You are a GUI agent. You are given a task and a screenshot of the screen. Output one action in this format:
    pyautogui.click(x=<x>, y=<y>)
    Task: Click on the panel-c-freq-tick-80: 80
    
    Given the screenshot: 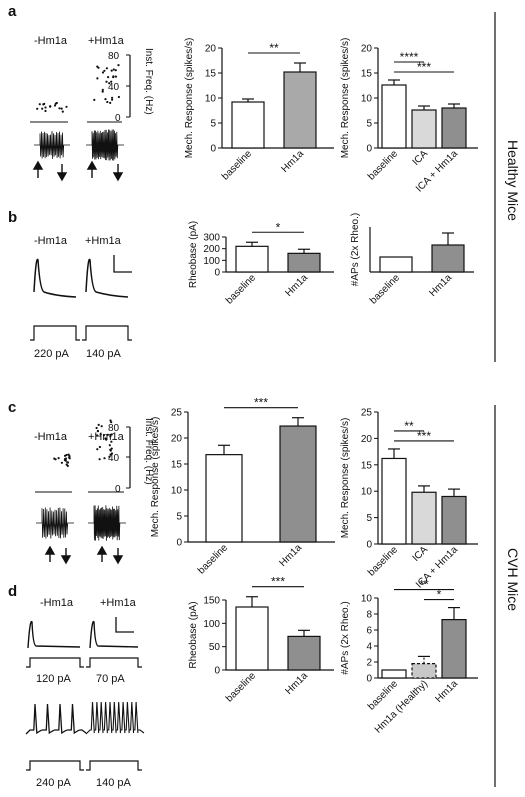 What is the action you would take?
    pyautogui.click(x=114, y=428)
    